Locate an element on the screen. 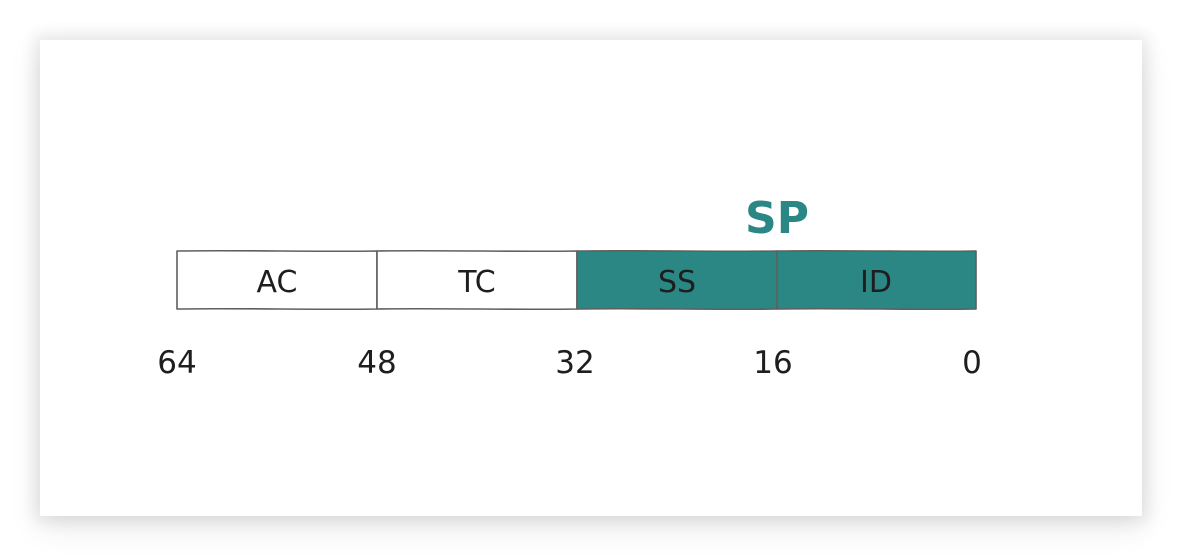  group-label-sp: SP is located at coordinates (777, 218).